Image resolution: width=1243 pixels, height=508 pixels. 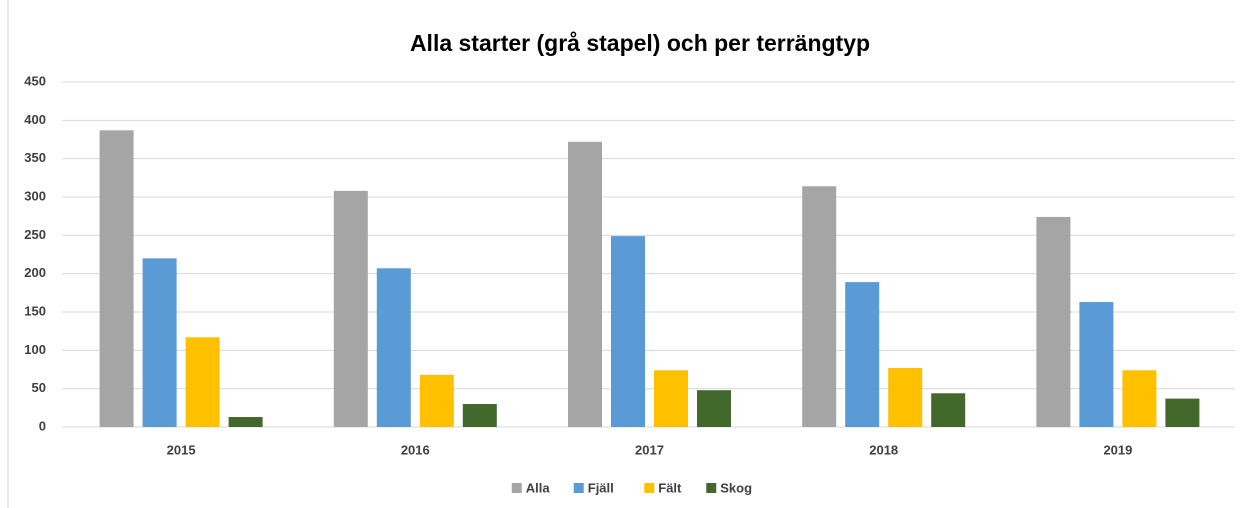 I want to click on y-tick-label: 450, so click(x=35, y=80).